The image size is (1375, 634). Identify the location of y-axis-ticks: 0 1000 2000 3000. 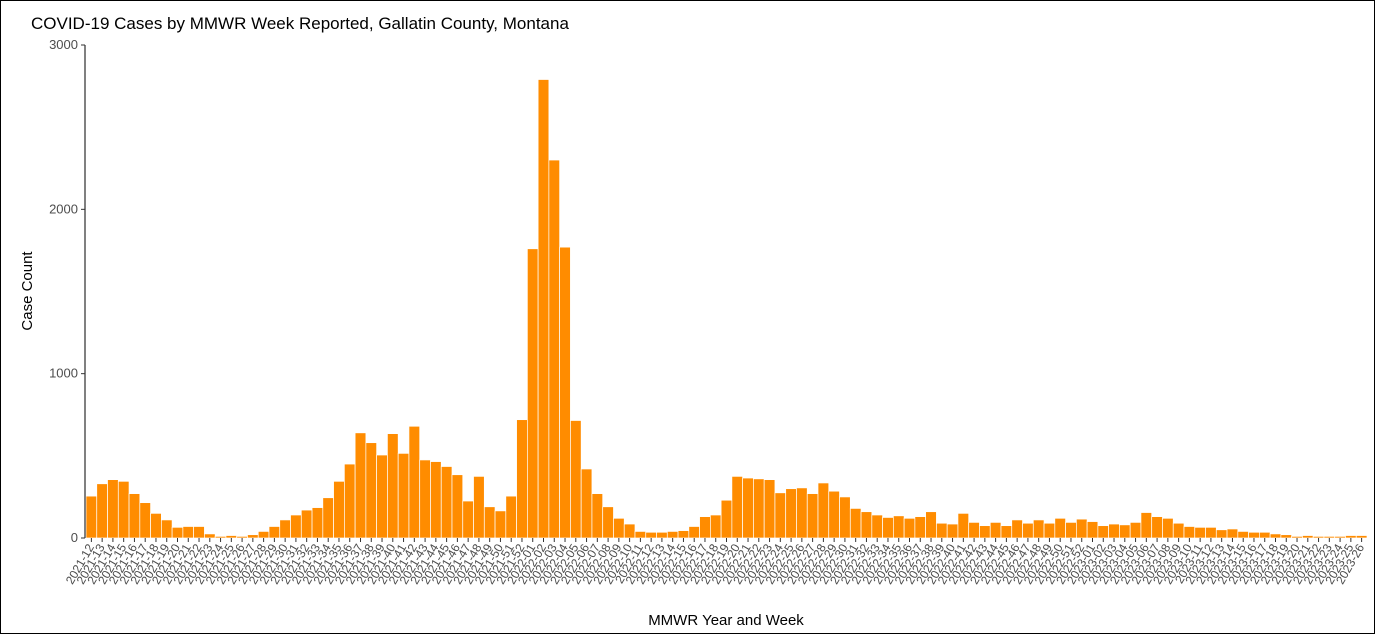
(67, 291).